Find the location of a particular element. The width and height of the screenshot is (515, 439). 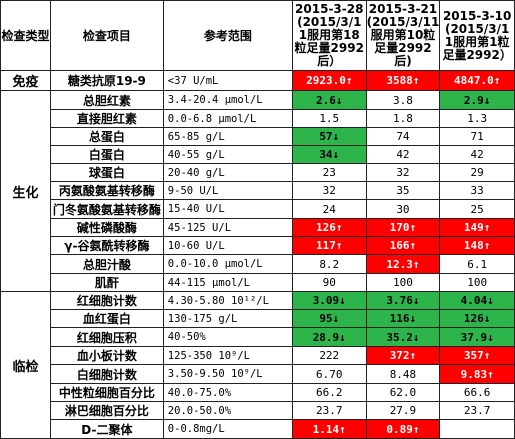

result-value-2: 1.8 is located at coordinates (403, 118).